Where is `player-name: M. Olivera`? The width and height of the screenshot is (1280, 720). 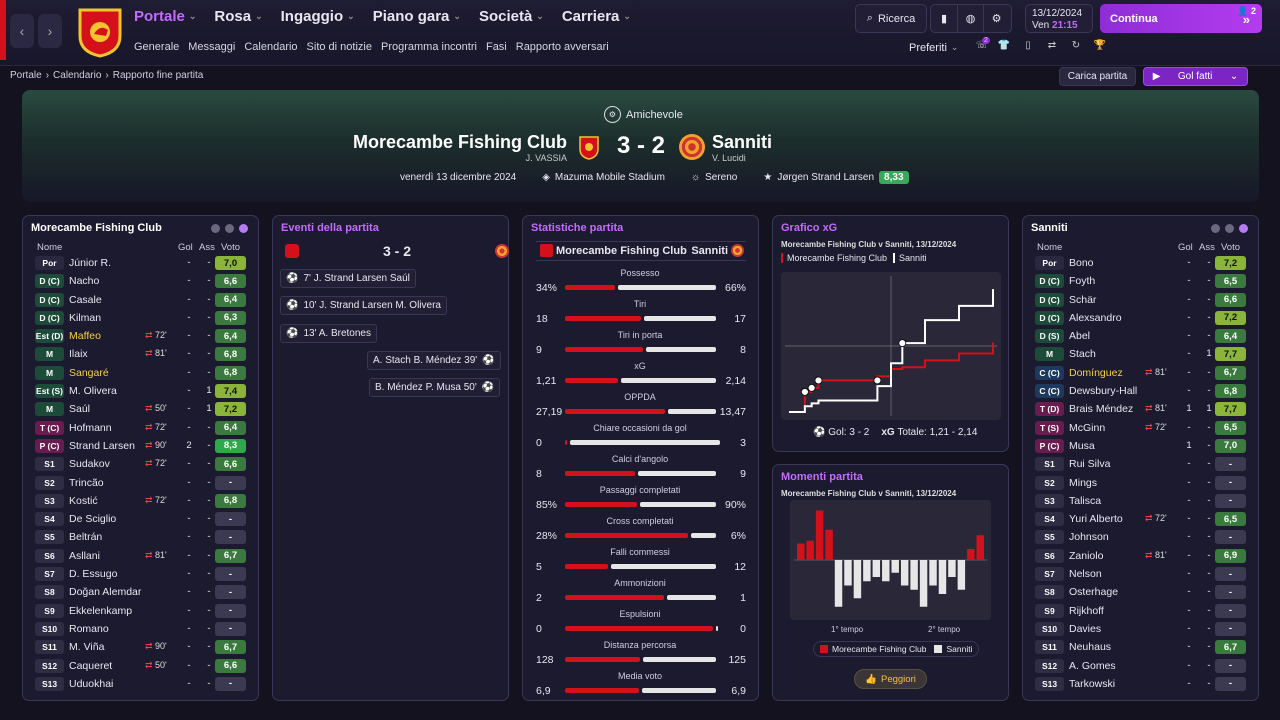 player-name: M. Olivera is located at coordinates (93, 391).